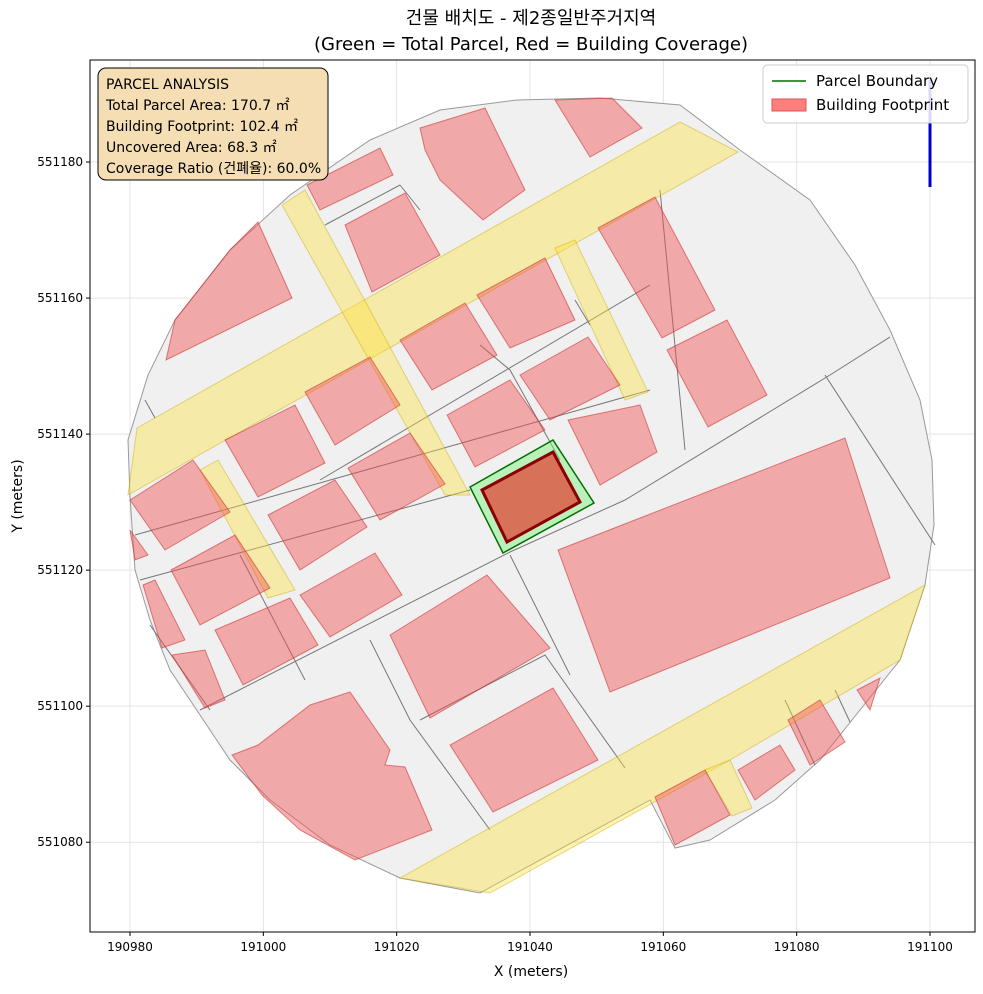 This screenshot has width=983, height=994. Describe the element at coordinates (531, 972) in the screenshot. I see `x-axis-label: X (meters)` at that location.